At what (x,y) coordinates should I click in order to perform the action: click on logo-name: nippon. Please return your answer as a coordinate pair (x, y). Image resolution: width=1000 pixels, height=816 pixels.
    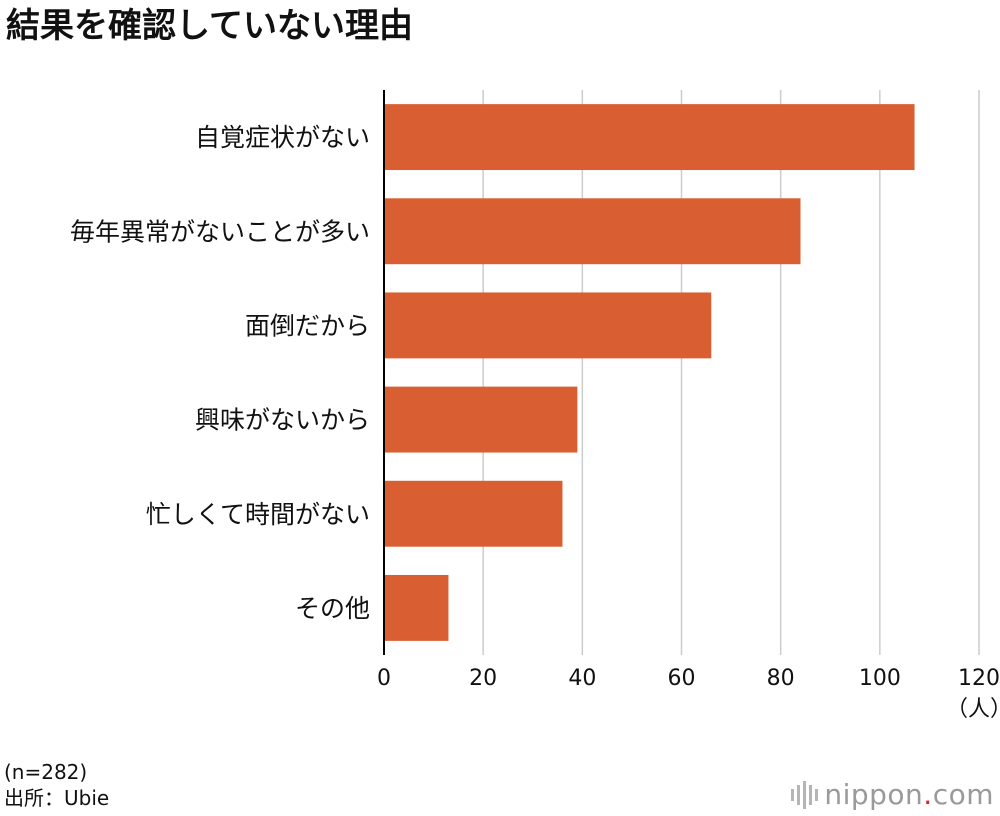
    Looking at the image, I should click on (874, 794).